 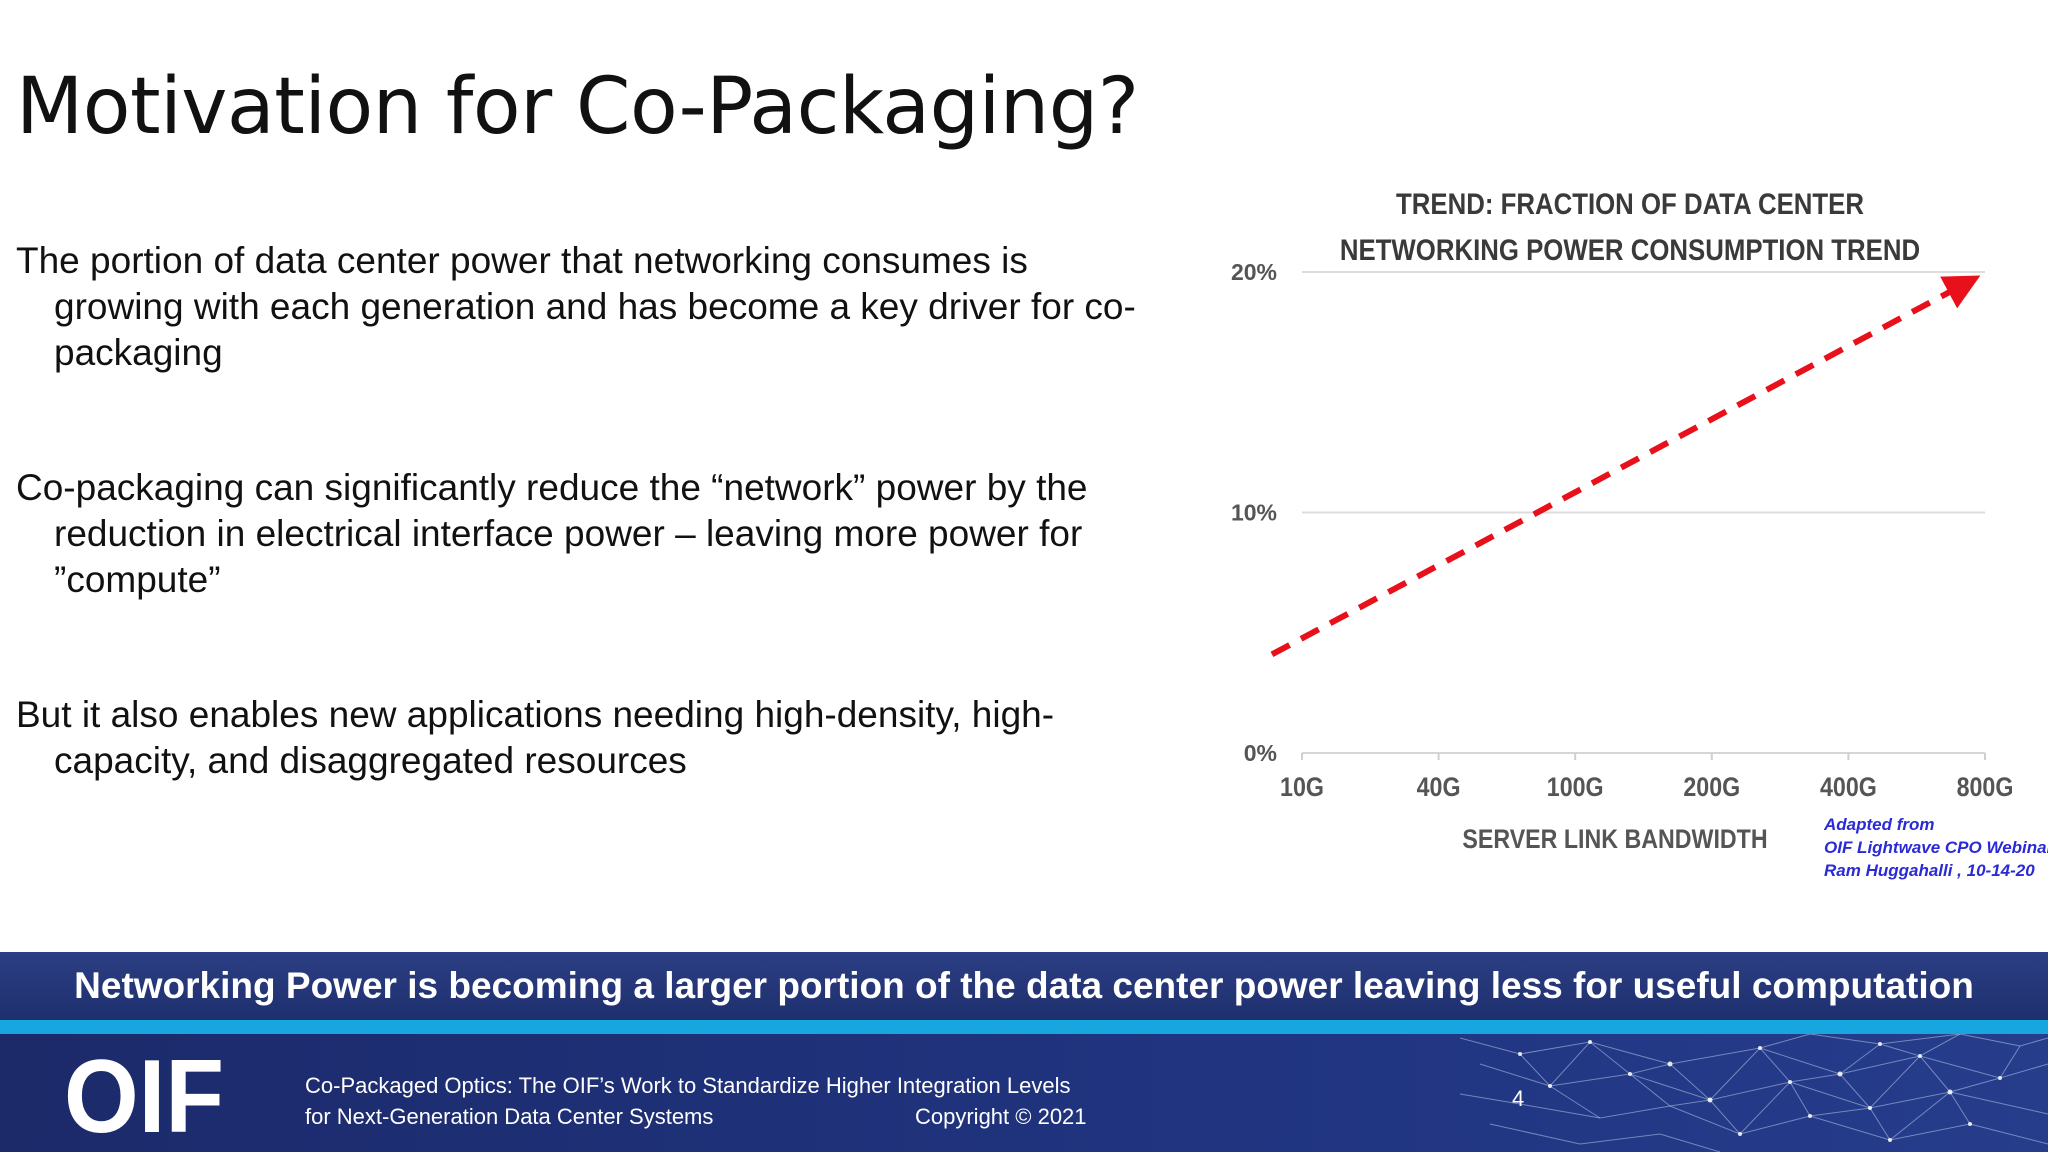 I want to click on y-tick-label: 20%, so click(x=1254, y=272).